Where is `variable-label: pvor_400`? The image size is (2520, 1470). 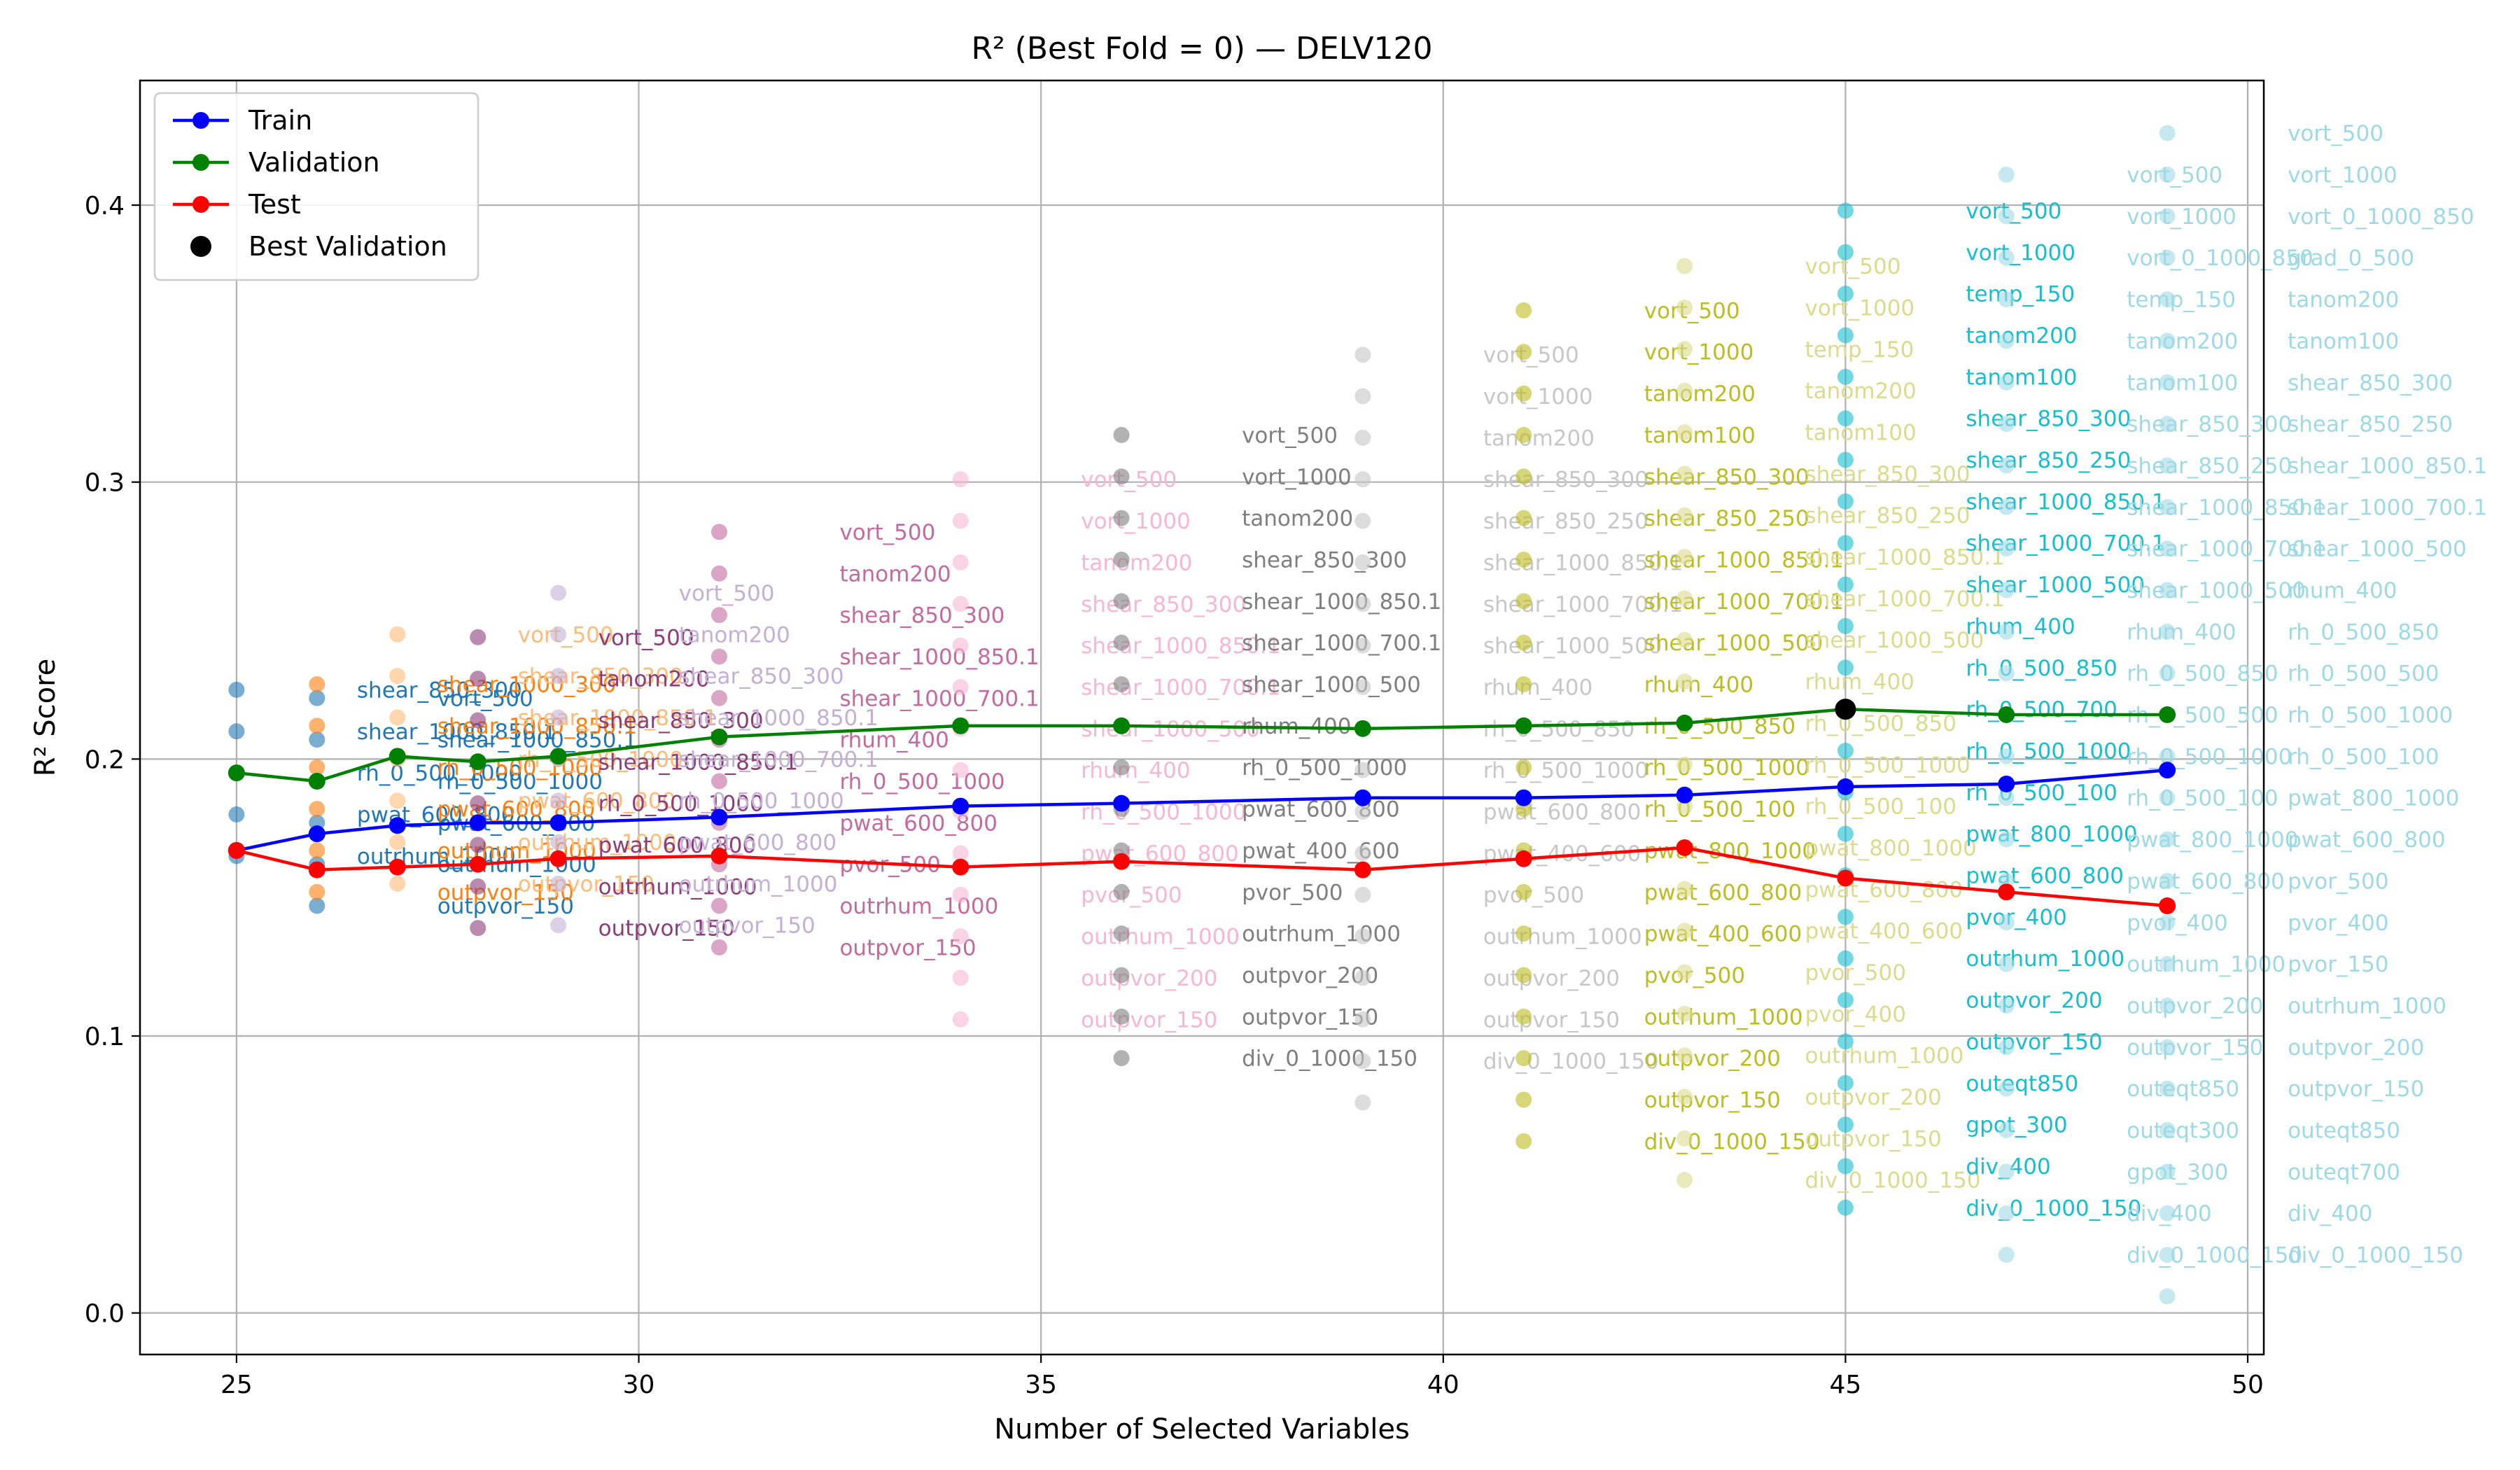
variable-label: pvor_400 is located at coordinates (2338, 923).